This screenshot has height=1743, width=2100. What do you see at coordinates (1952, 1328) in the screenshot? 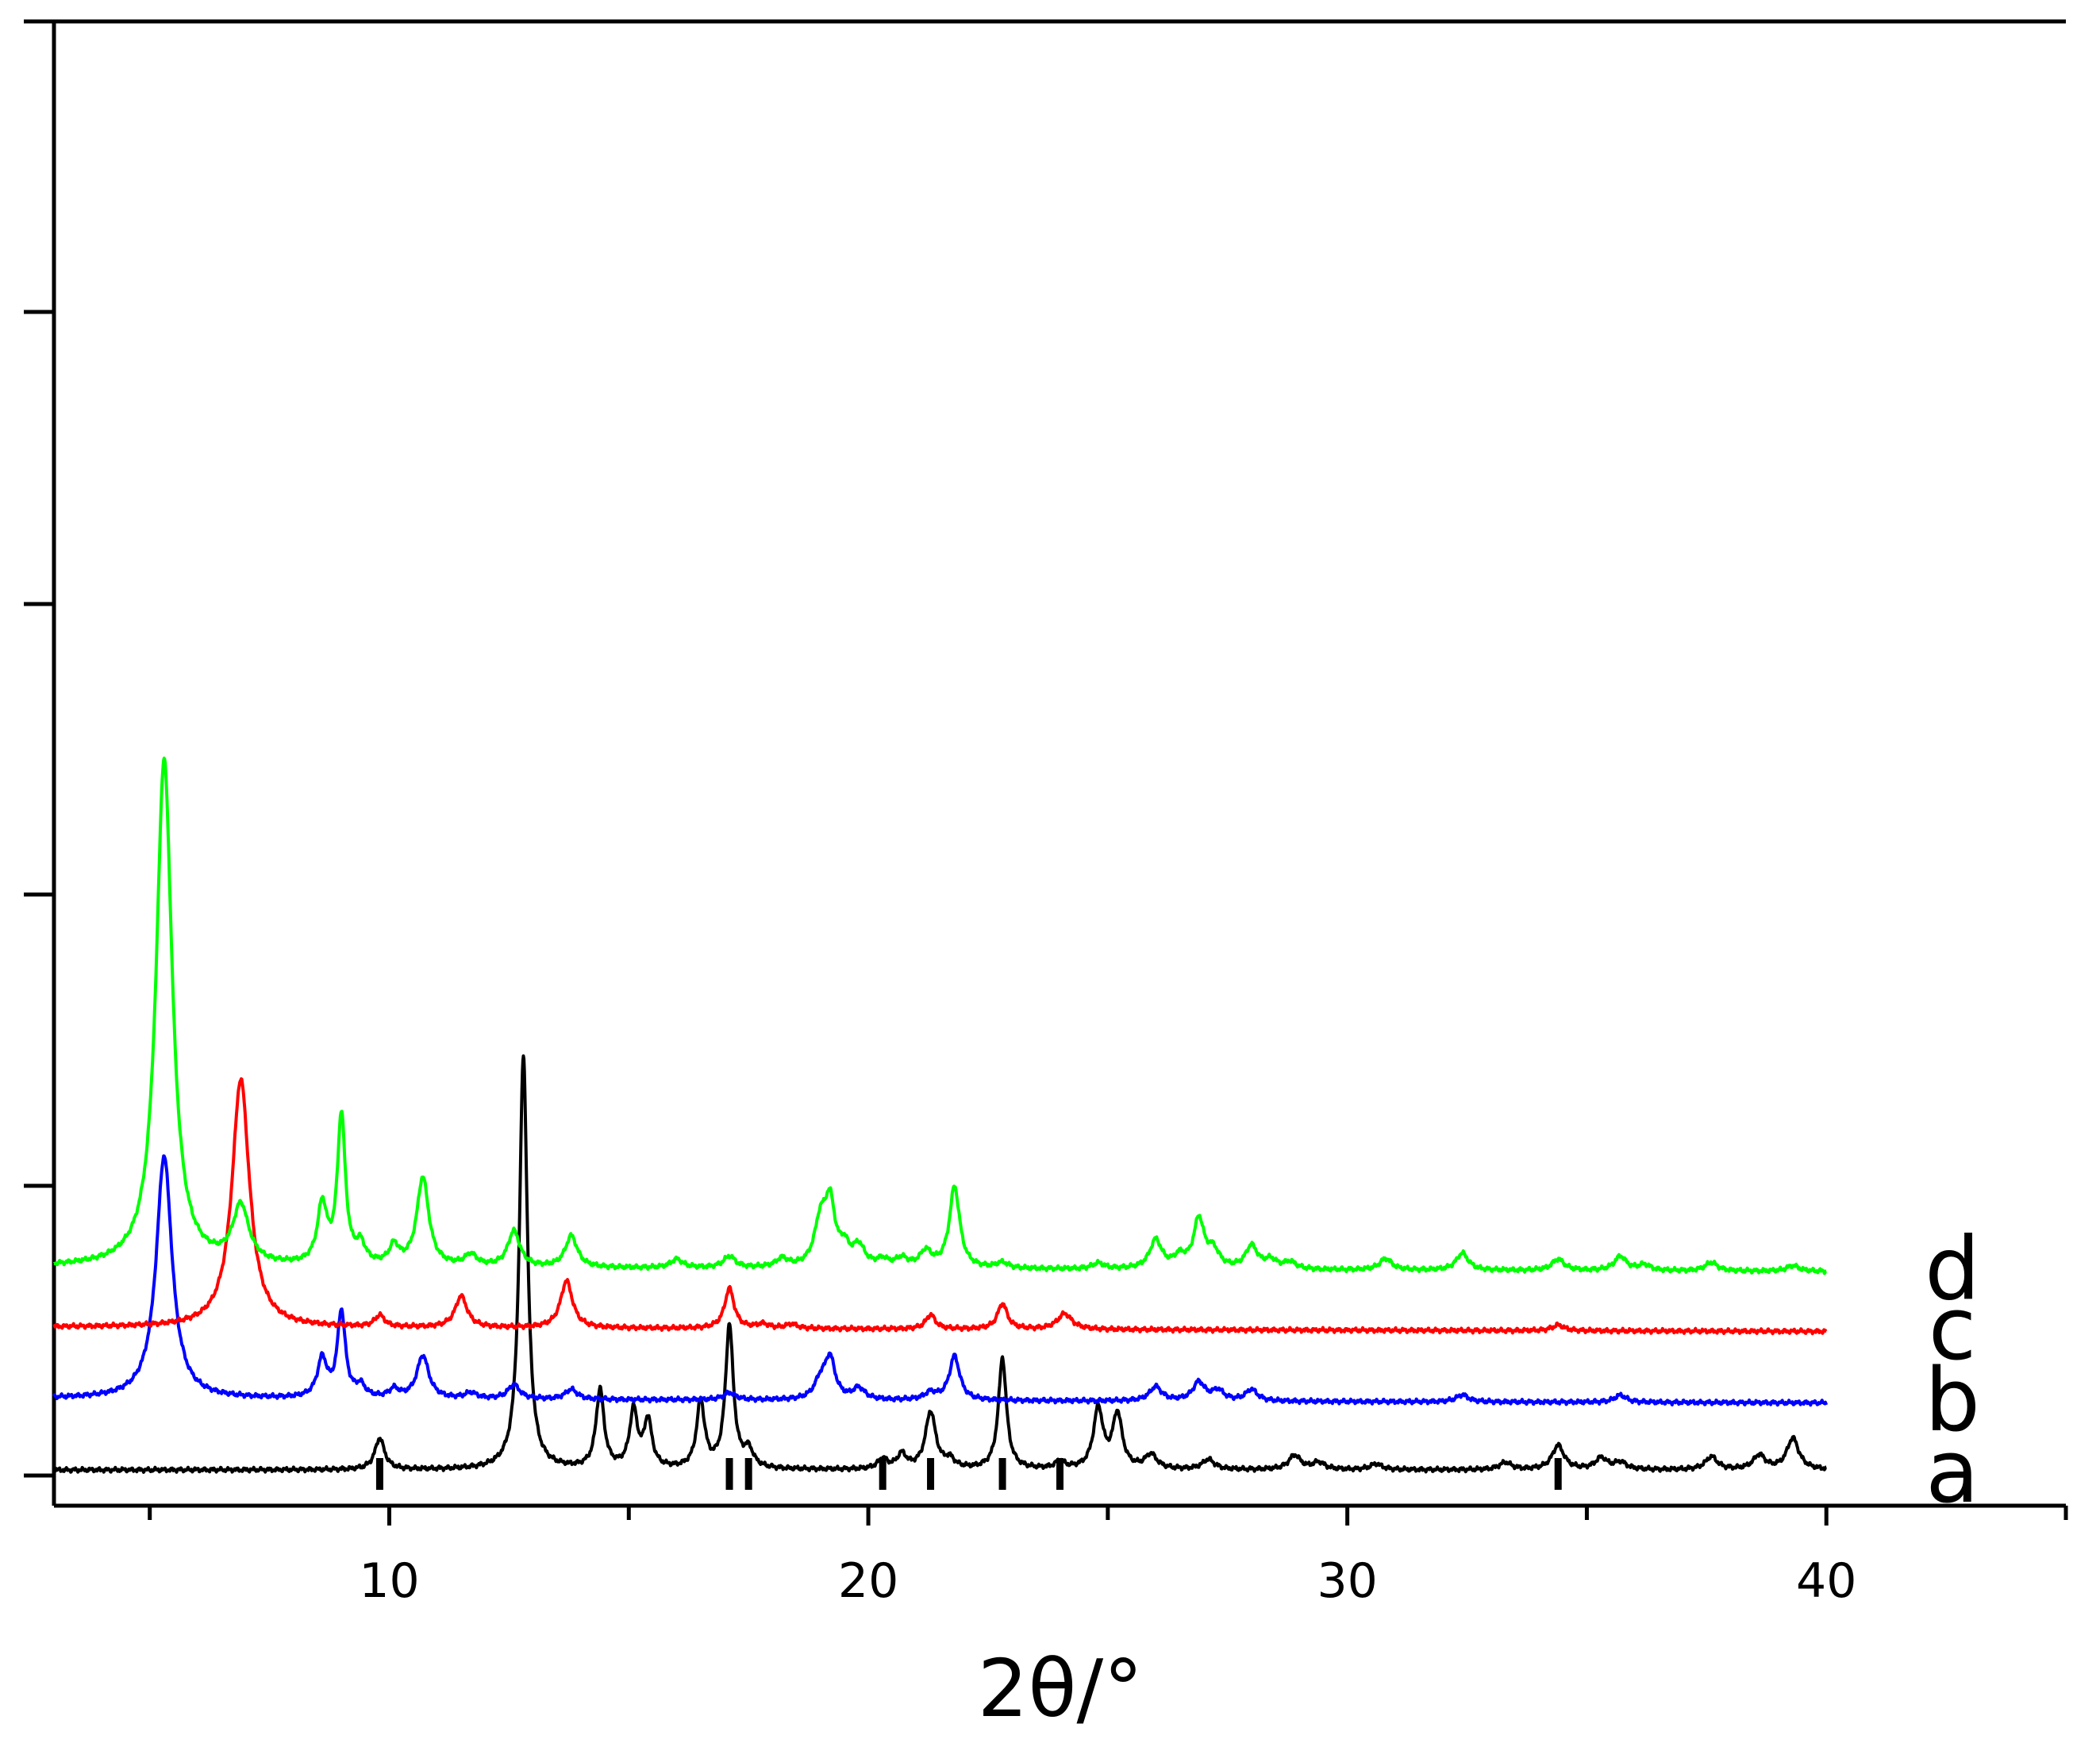
I see `series-label-c: c` at bounding box center [1952, 1328].